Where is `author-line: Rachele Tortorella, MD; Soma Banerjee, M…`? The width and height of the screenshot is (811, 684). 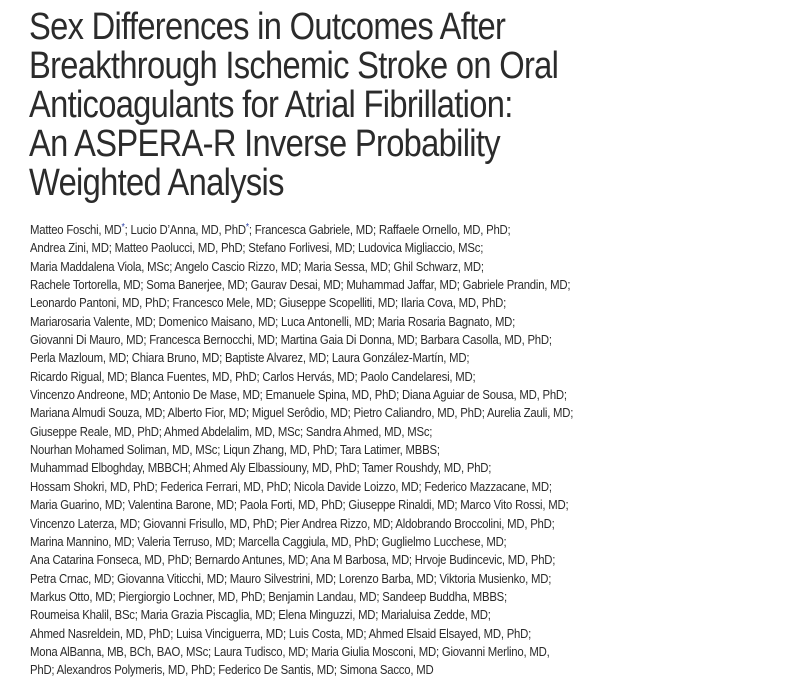
author-line: Rachele Tortorella, MD; Soma Banerjee, M… is located at coordinates (301, 285).